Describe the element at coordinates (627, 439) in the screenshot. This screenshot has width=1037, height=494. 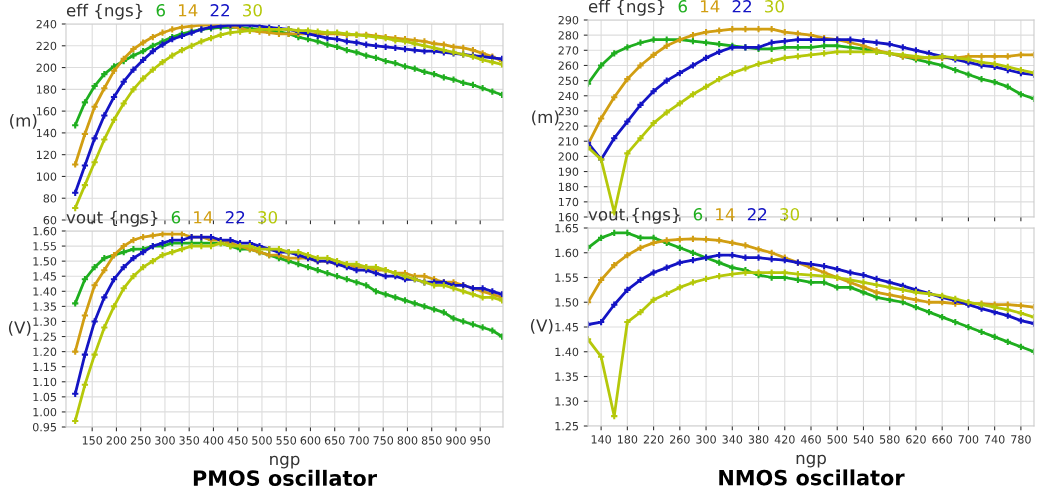
I see `x-tick-label: 180` at that location.